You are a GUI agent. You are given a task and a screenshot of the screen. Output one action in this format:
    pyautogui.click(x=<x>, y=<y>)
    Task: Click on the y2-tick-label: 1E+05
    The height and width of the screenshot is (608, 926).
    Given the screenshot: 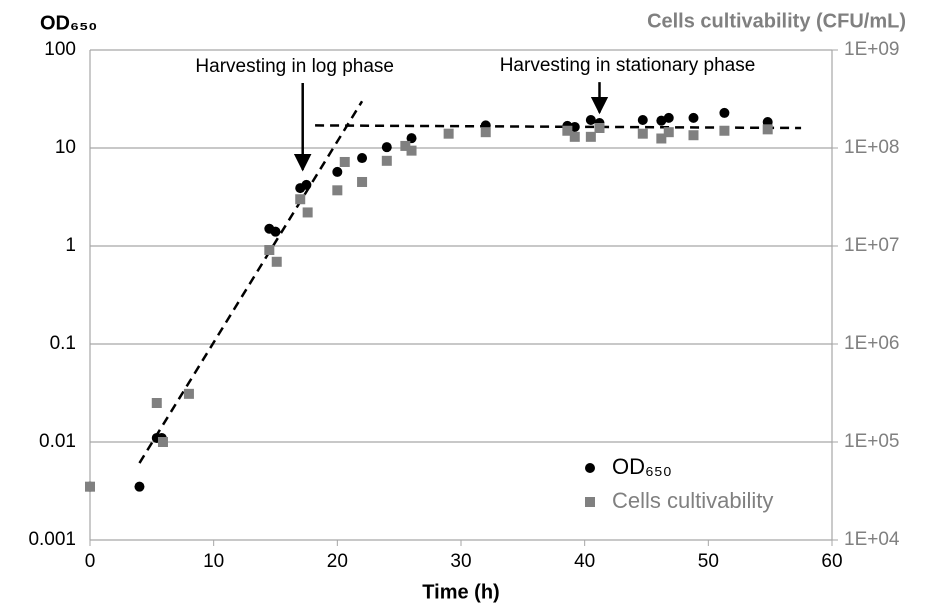 What is the action you would take?
    pyautogui.click(x=871, y=441)
    